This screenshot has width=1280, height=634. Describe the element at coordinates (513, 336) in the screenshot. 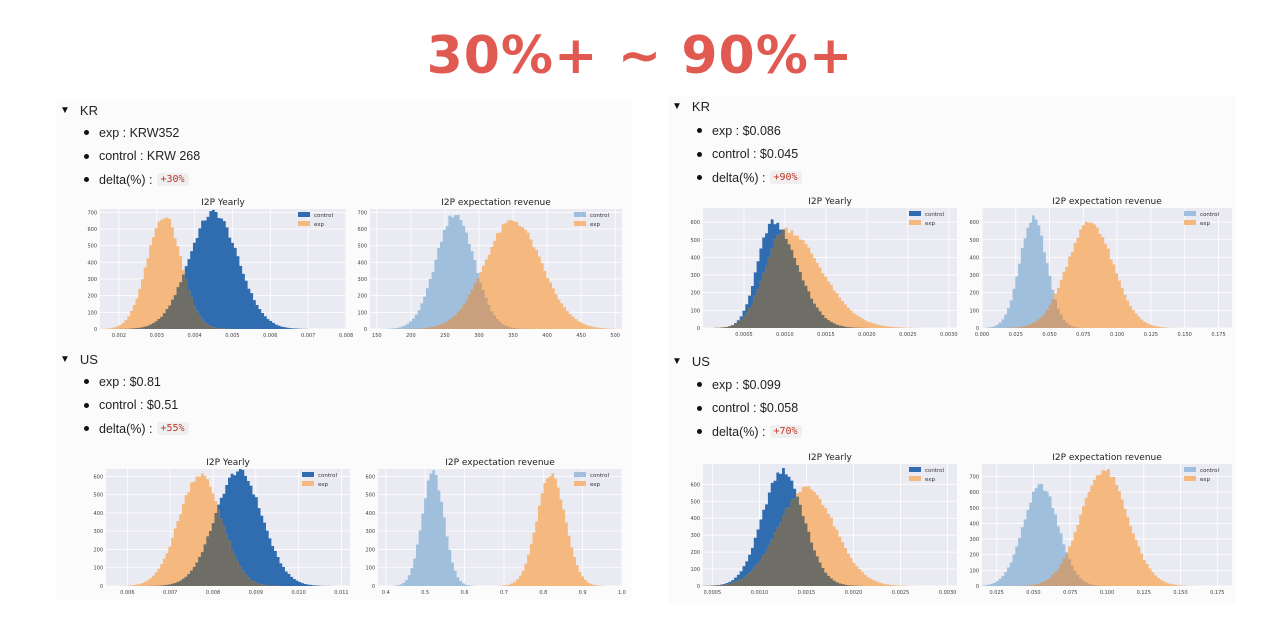

I see `x-tick-label: 350` at that location.